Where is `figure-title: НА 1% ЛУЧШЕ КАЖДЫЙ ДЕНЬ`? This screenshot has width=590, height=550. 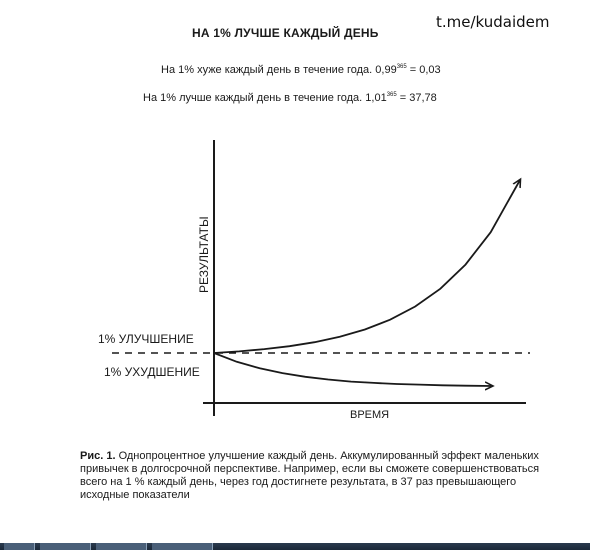 figure-title: НА 1% ЛУЧШЕ КАЖДЫЙ ДЕНЬ is located at coordinates (285, 33).